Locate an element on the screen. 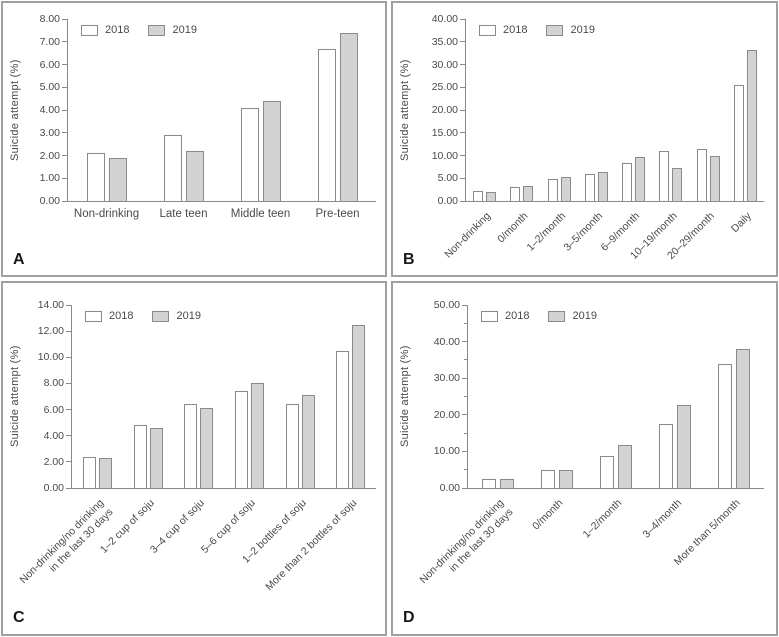  x-category-label: Late teen is located at coordinates (183, 214).